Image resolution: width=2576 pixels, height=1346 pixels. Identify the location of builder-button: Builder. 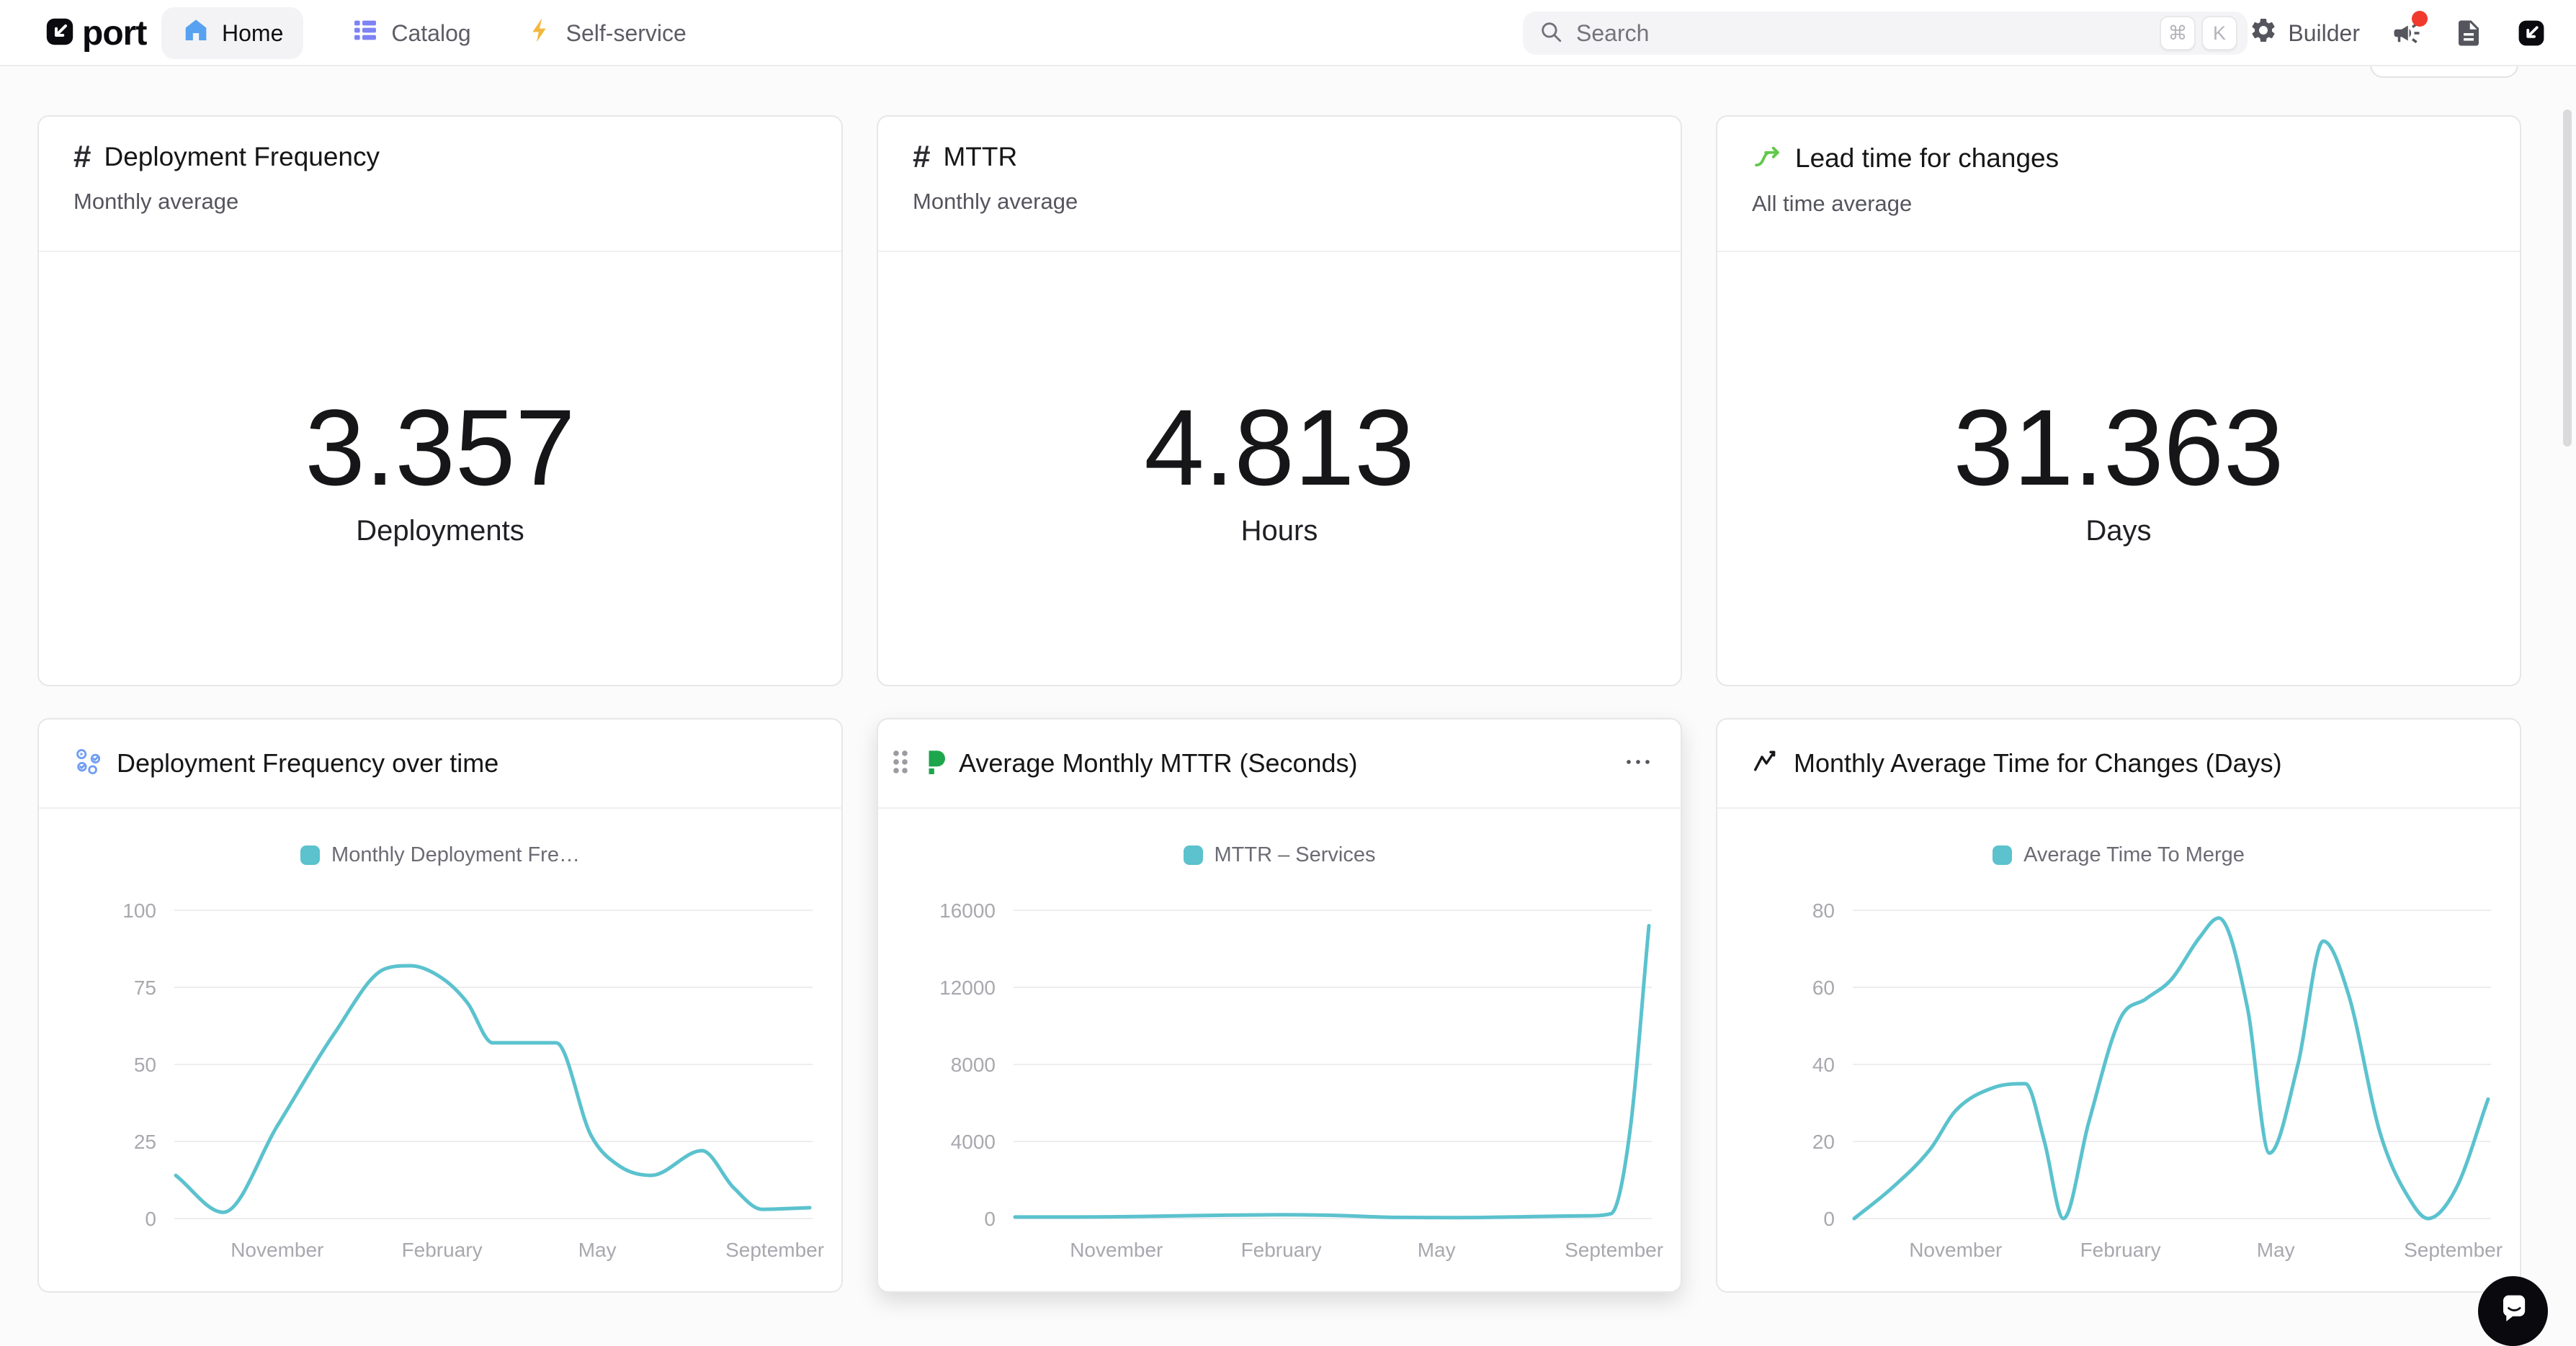
(2304, 33).